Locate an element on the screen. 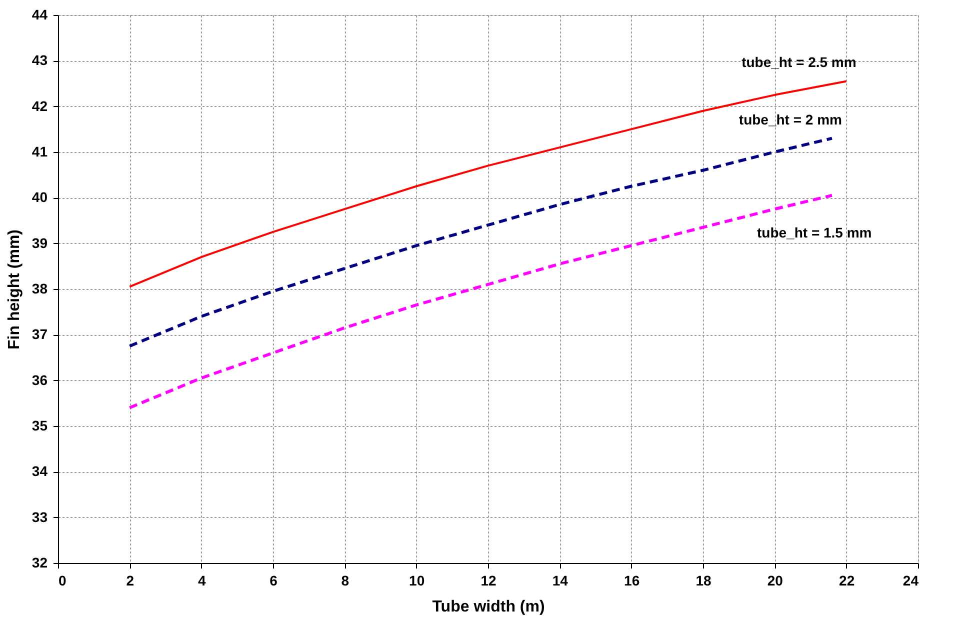 The height and width of the screenshot is (639, 953). x-tick-label: 14 is located at coordinates (560, 580).